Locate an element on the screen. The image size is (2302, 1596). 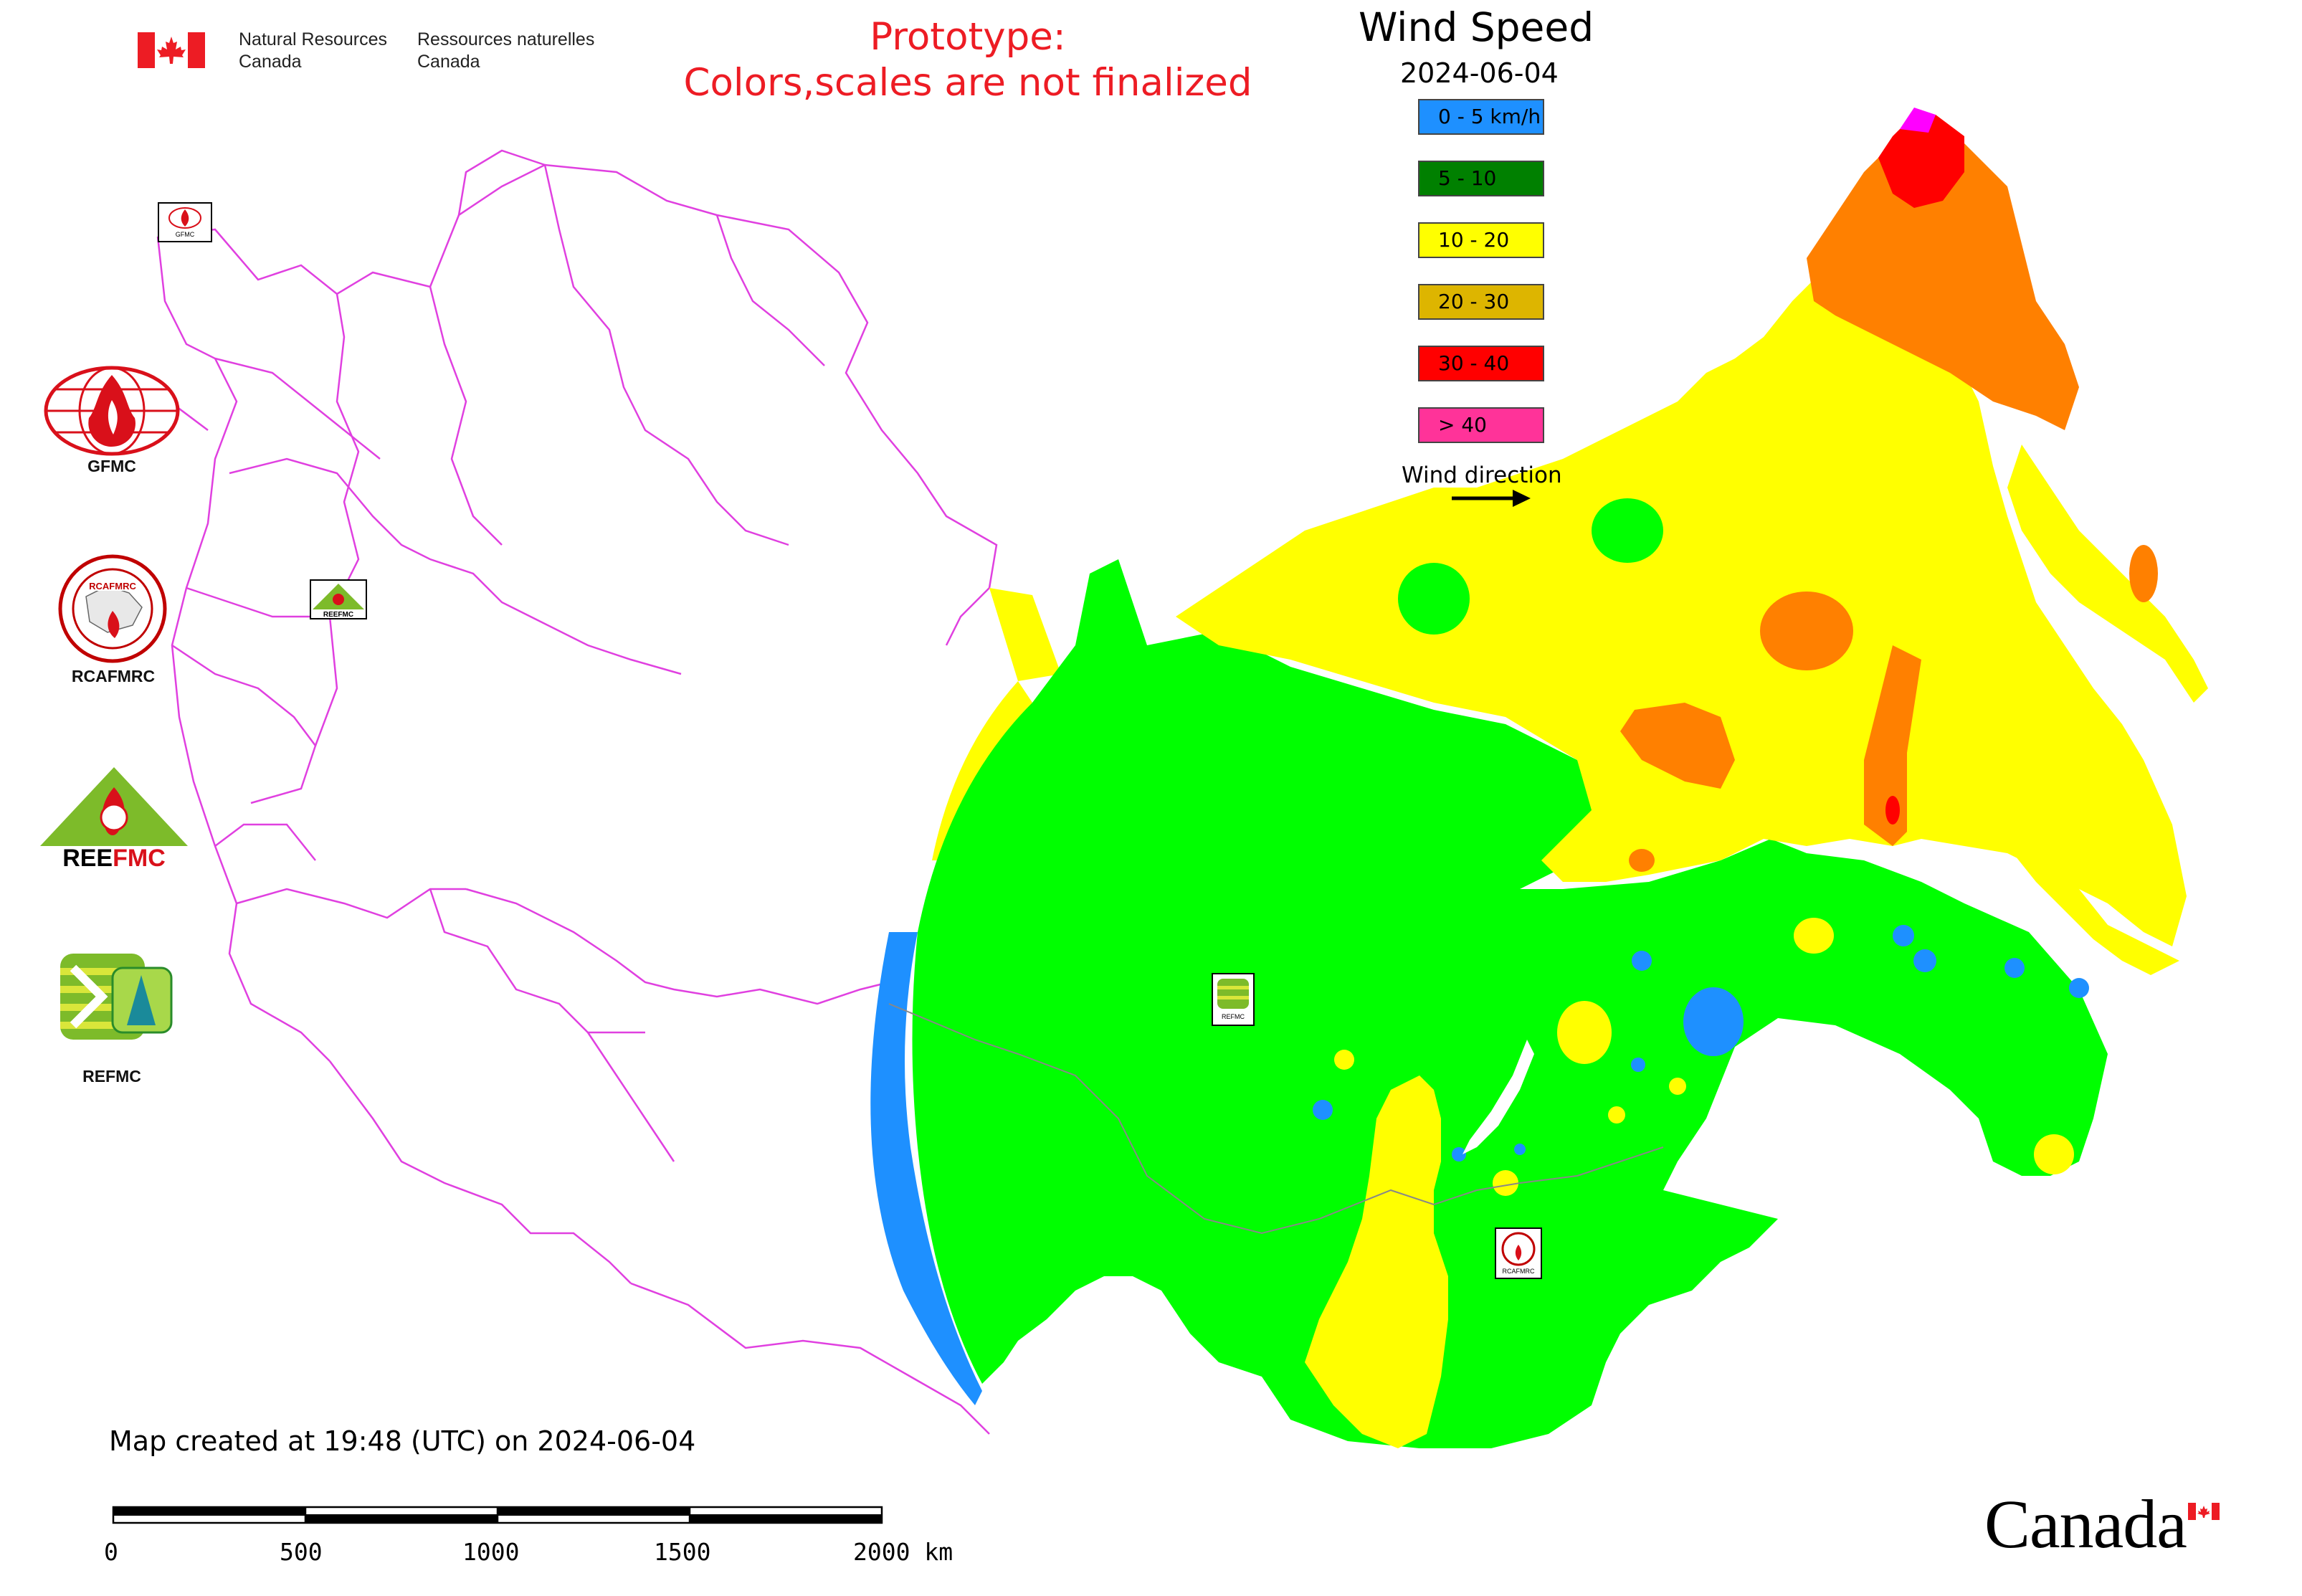
refmc-logo-label: REFMC is located at coordinates (112, 1076).